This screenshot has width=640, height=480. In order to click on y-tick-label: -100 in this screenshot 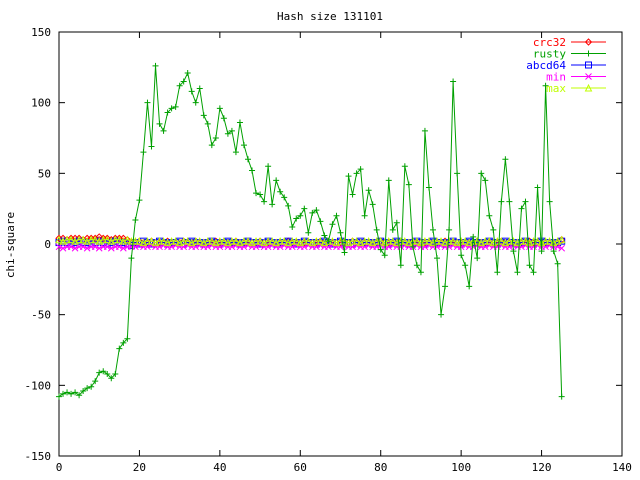, I will do `click(38, 385)`.